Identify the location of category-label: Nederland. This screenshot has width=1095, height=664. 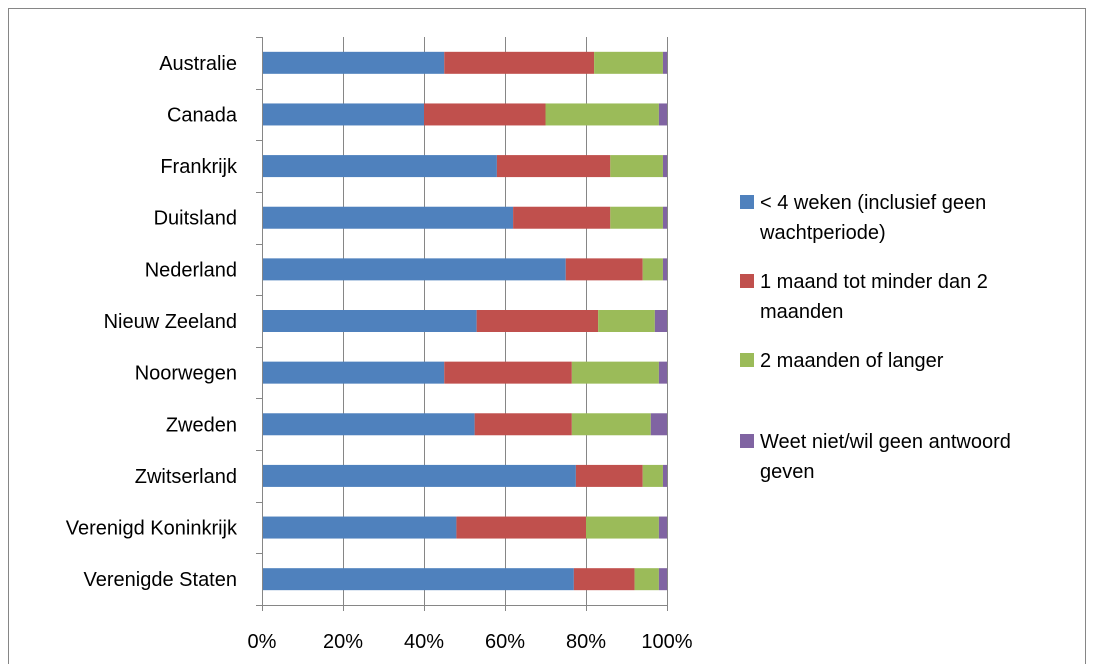
(191, 270).